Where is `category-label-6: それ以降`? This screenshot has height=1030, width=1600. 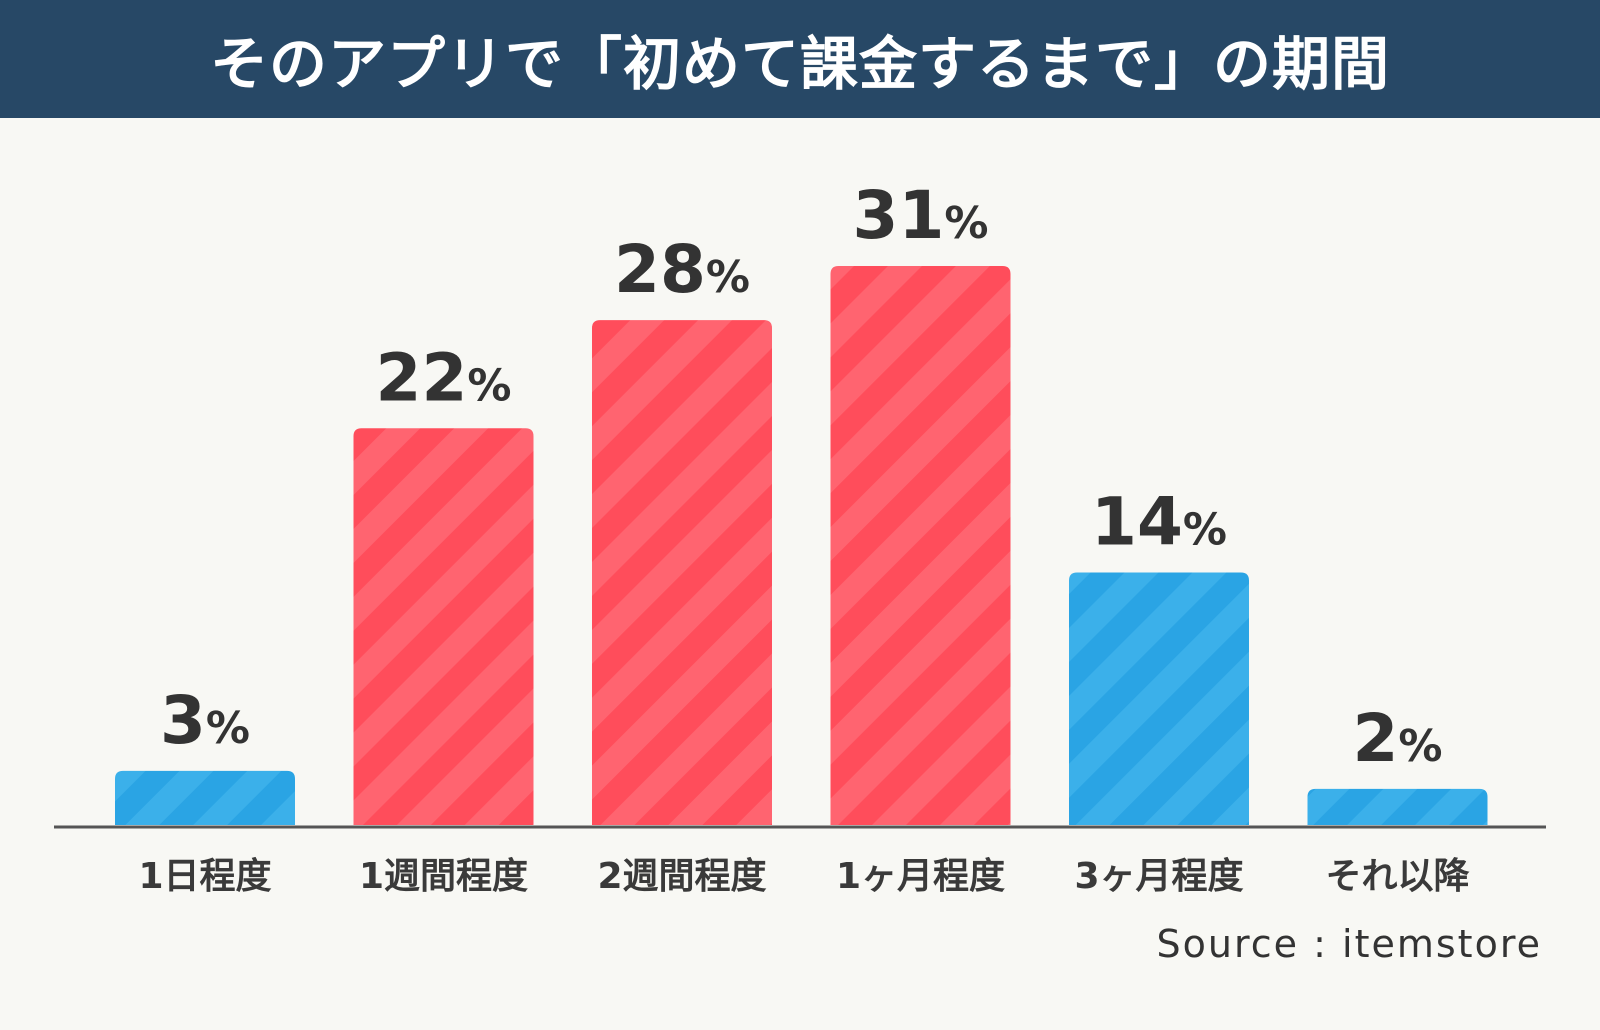
category-label-6: それ以降 is located at coordinates (1397, 876).